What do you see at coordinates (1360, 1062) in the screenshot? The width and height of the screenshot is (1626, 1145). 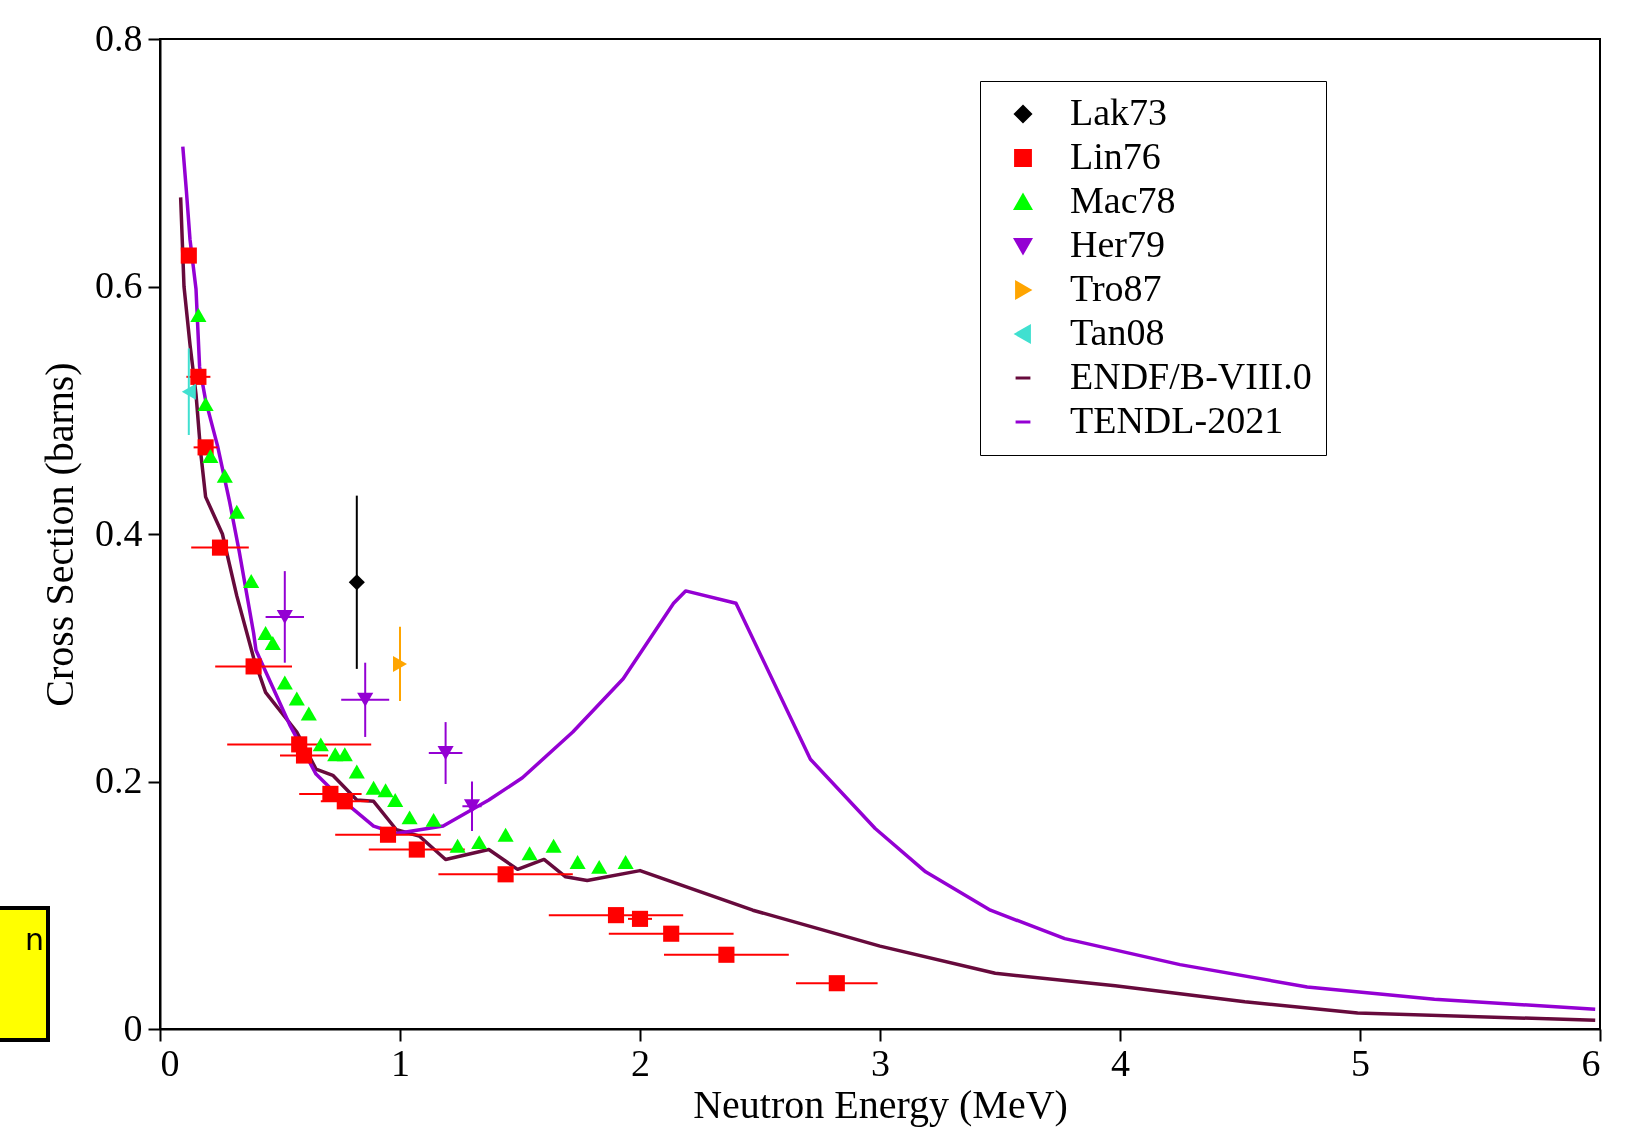 I see `x-tick-label: 5` at bounding box center [1360, 1062].